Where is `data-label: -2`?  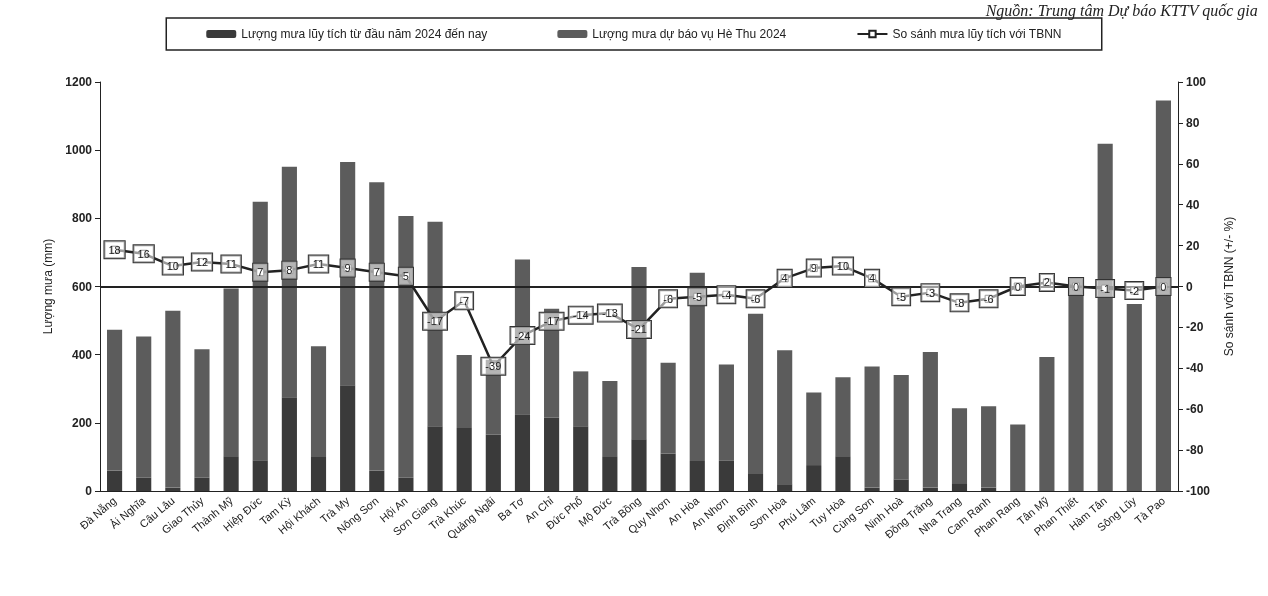
data-label: -2 is located at coordinates (1134, 290).